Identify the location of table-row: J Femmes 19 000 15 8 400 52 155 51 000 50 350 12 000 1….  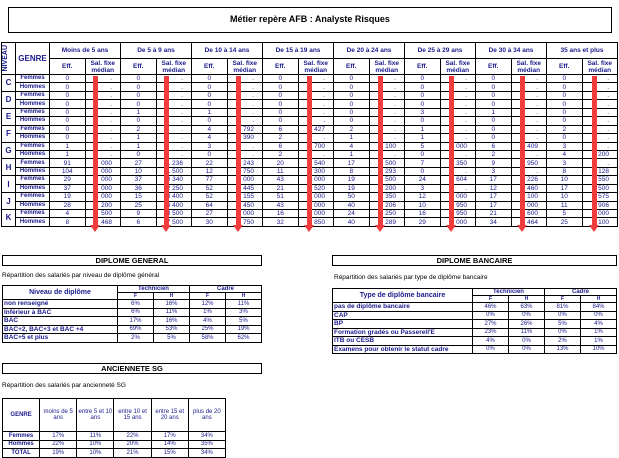
(309, 201).